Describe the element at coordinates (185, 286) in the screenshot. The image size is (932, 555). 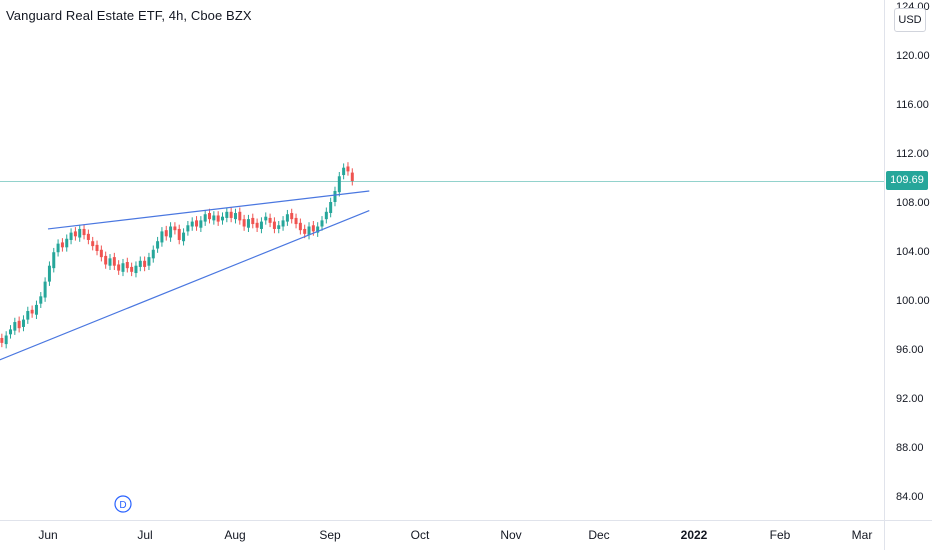
I see `trendline-lower` at that location.